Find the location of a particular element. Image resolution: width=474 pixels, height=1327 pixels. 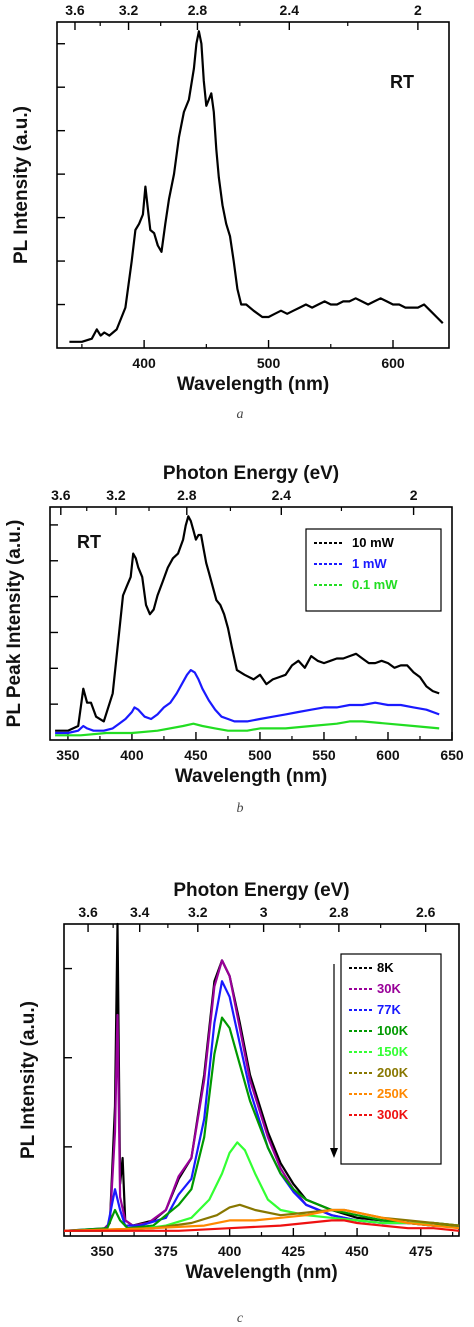

panel-label: b is located at coordinates (240, 808).